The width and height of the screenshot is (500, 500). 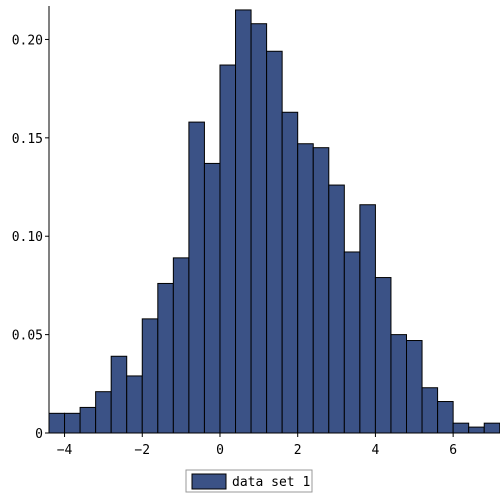 I want to click on legend: data set 1, so click(x=249, y=481).